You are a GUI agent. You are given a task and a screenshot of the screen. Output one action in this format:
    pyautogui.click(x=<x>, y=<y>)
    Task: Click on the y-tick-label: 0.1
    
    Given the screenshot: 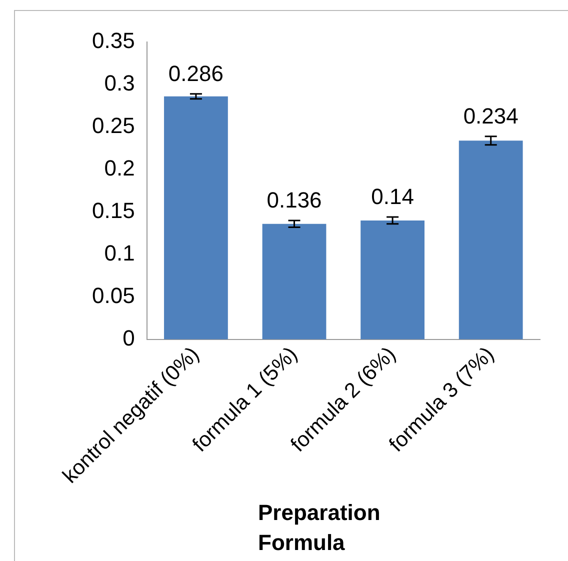 What is the action you would take?
    pyautogui.click(x=119, y=253)
    